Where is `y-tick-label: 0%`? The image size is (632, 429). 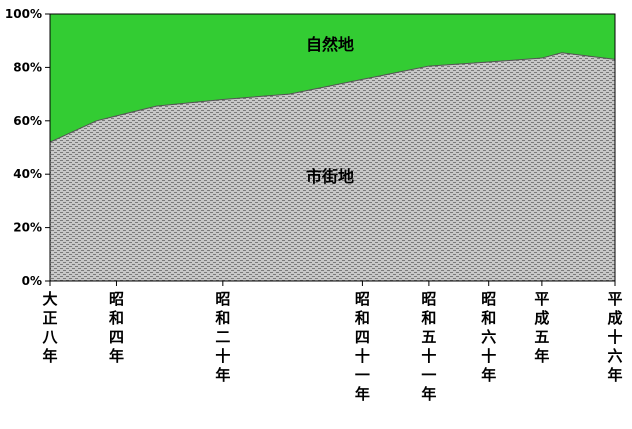 y-tick-label: 0% is located at coordinates (32, 281).